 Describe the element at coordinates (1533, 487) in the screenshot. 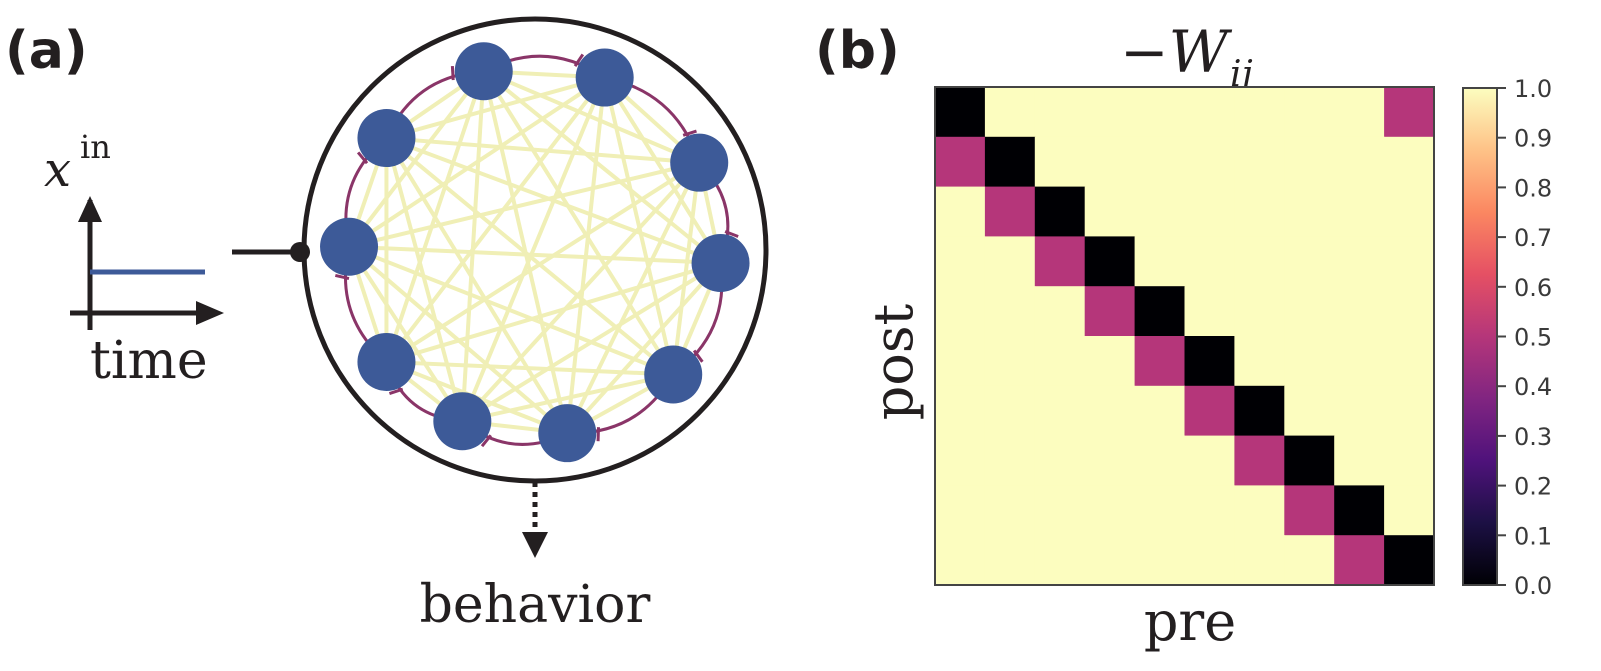

I see `colorbar-tick-label: 0.2` at that location.